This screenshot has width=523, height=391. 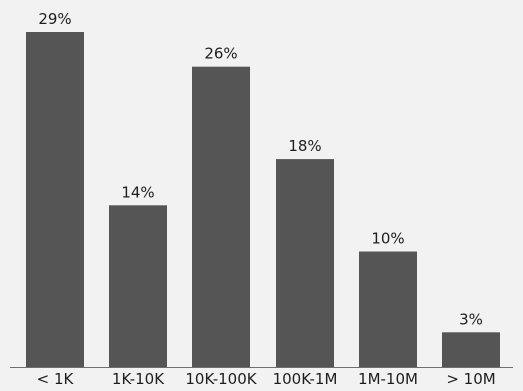 What do you see at coordinates (220, 54) in the screenshot?
I see `data-label: 26%` at bounding box center [220, 54].